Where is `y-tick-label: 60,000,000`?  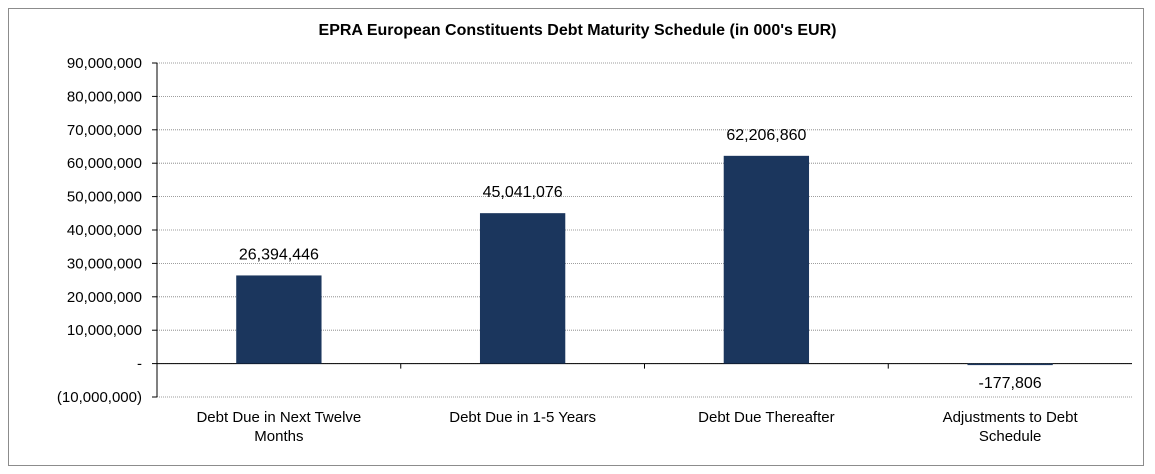 y-tick-label: 60,000,000 is located at coordinates (104, 163).